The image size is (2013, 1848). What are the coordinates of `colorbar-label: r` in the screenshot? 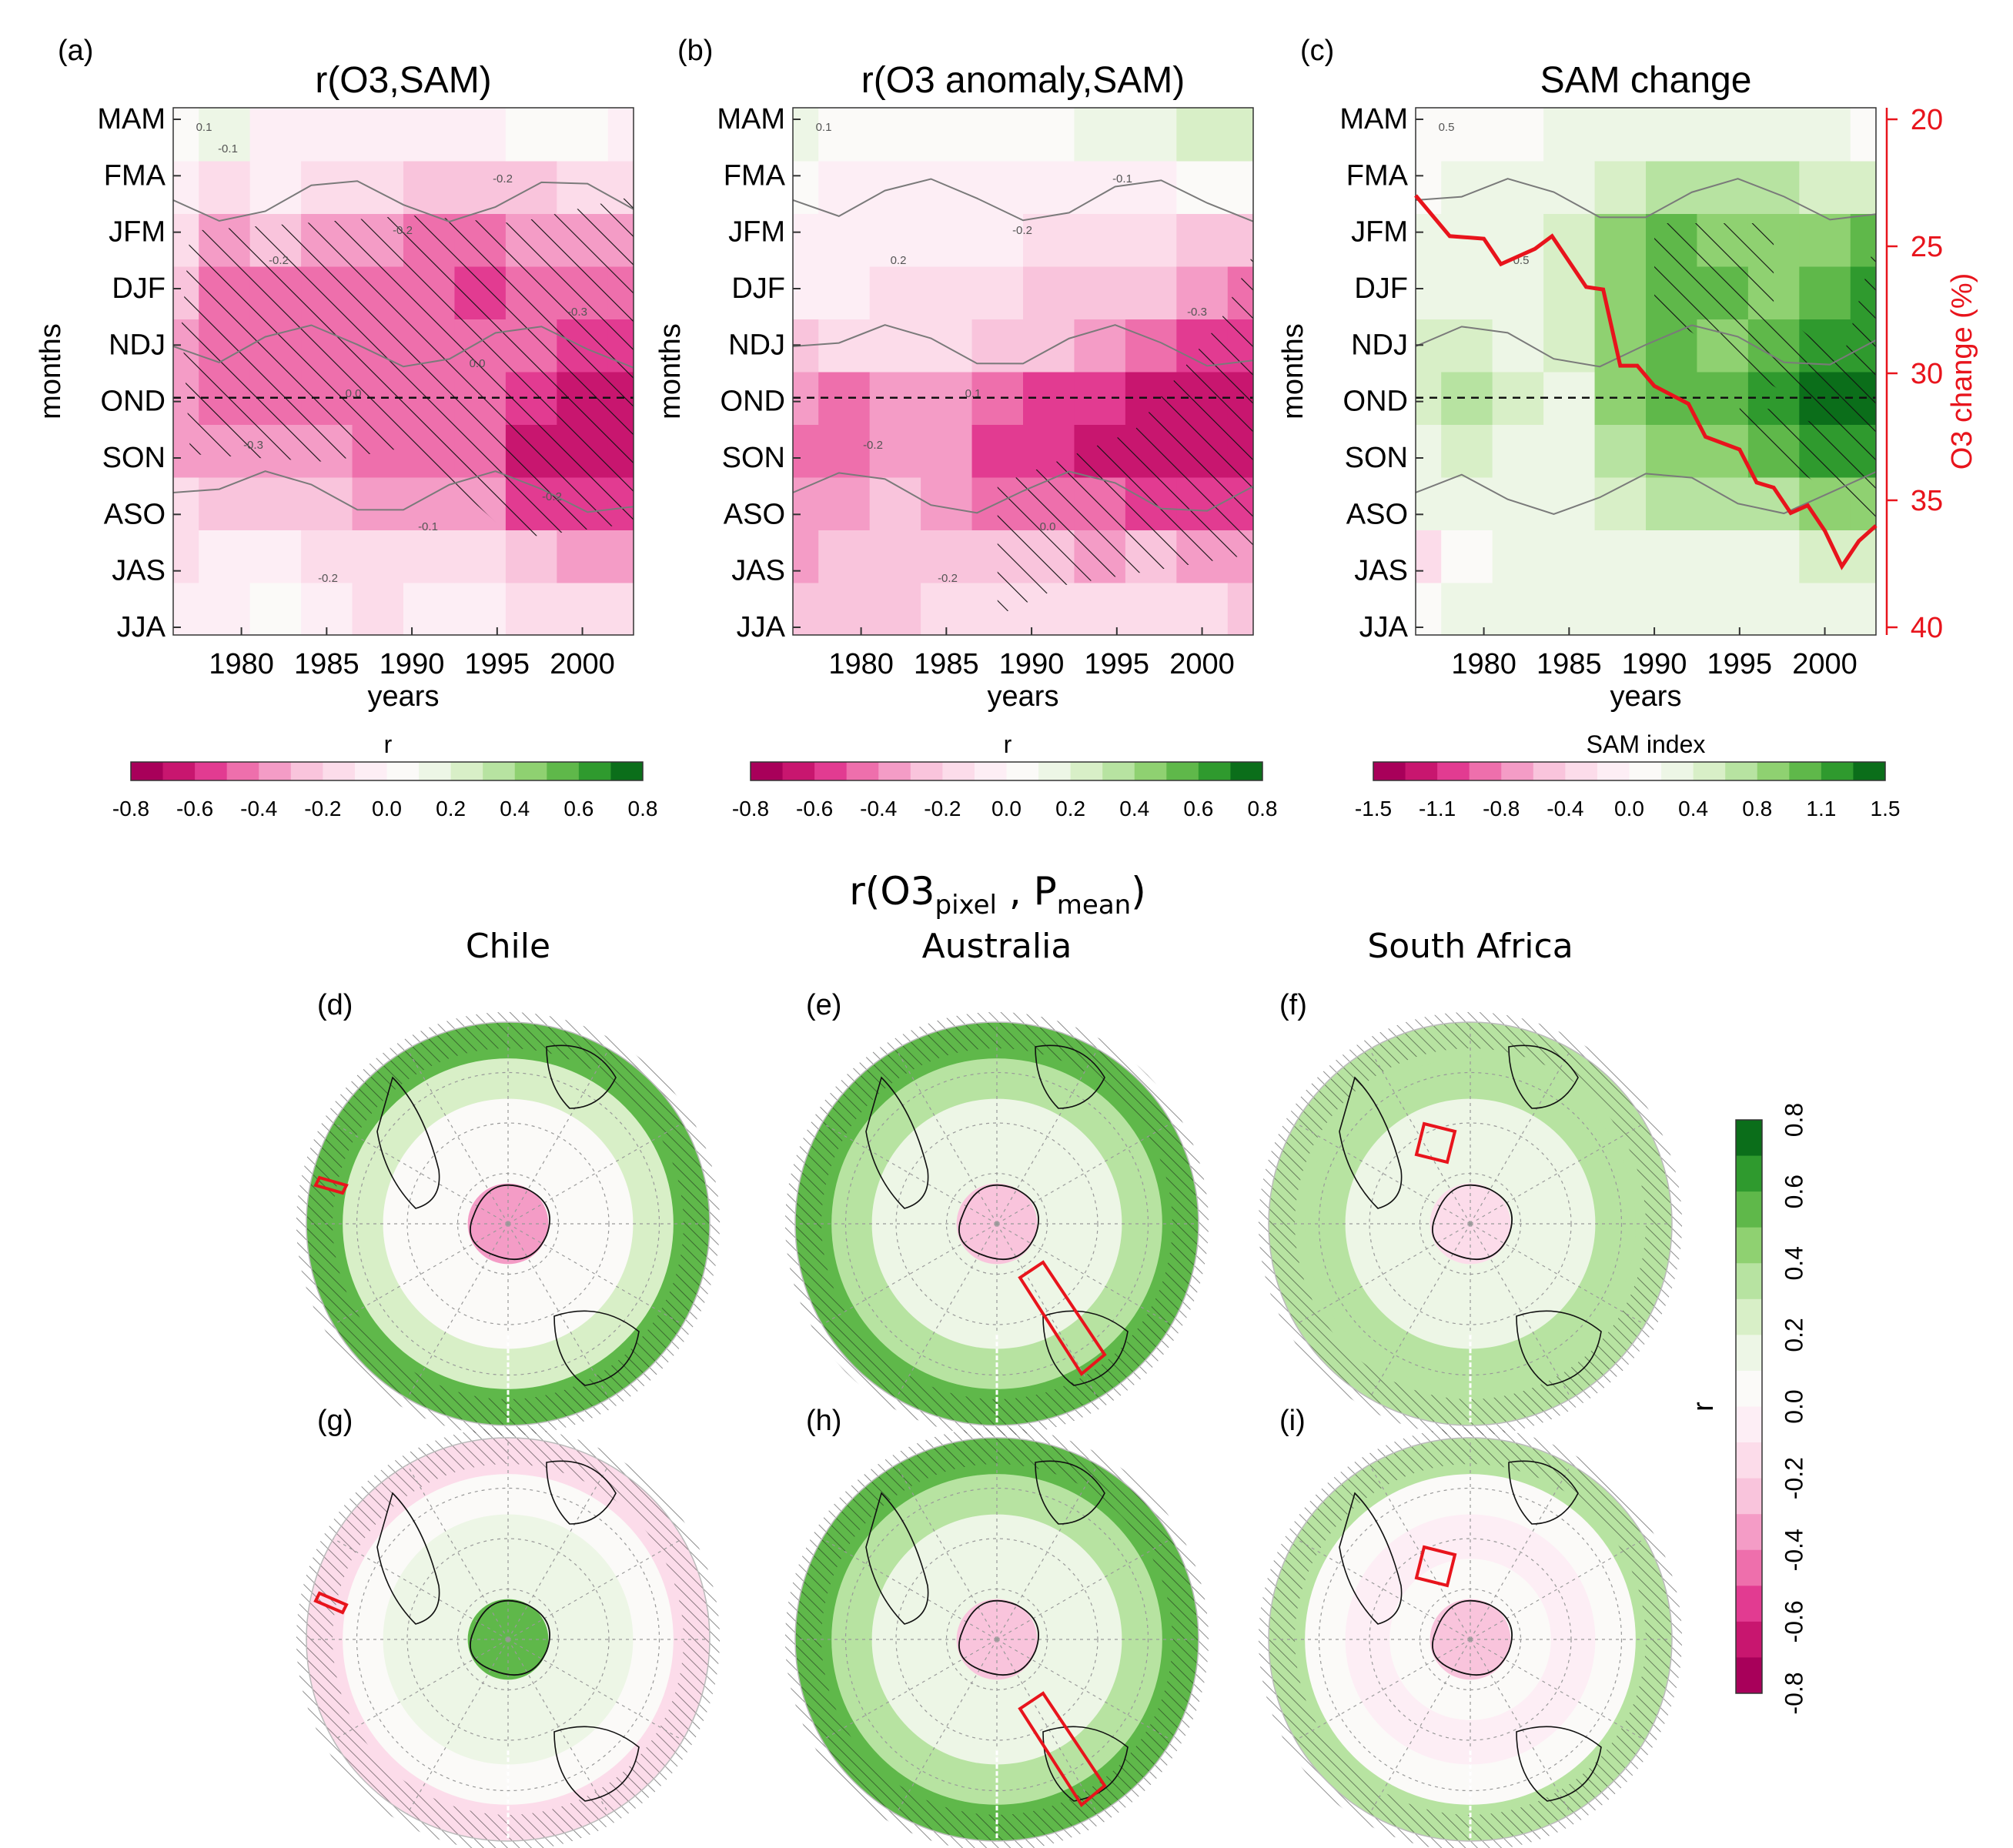 It's located at (389, 744).